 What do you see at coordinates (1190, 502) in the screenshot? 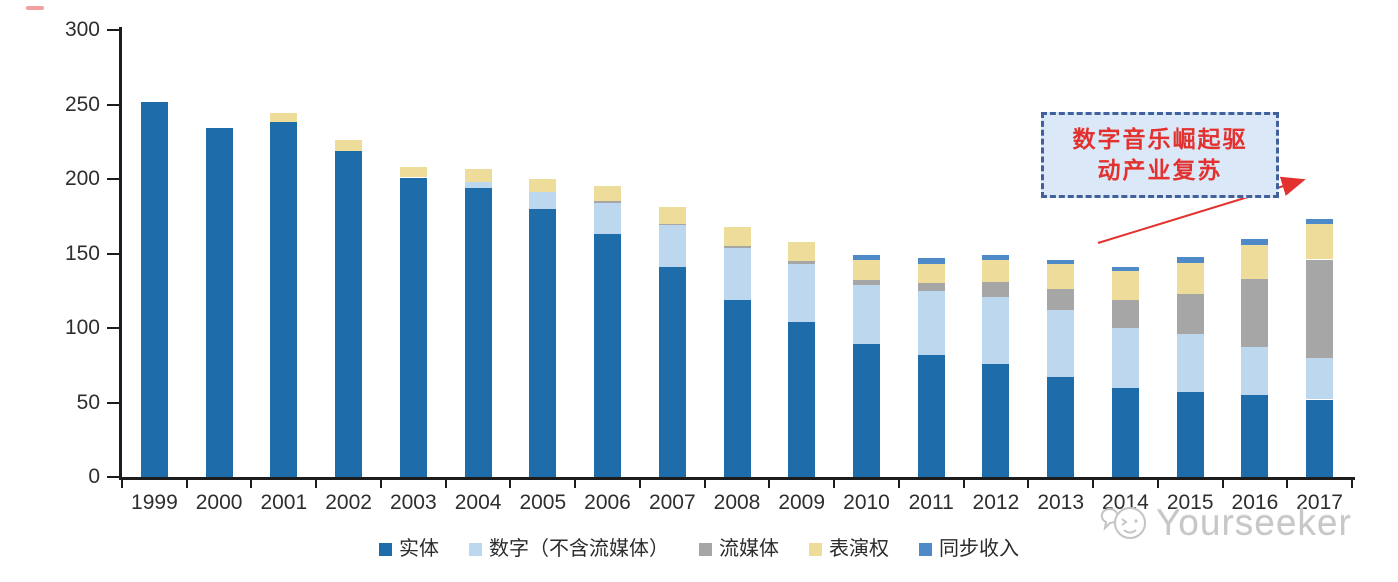
I see `x-axis-tick-label: 2015` at bounding box center [1190, 502].